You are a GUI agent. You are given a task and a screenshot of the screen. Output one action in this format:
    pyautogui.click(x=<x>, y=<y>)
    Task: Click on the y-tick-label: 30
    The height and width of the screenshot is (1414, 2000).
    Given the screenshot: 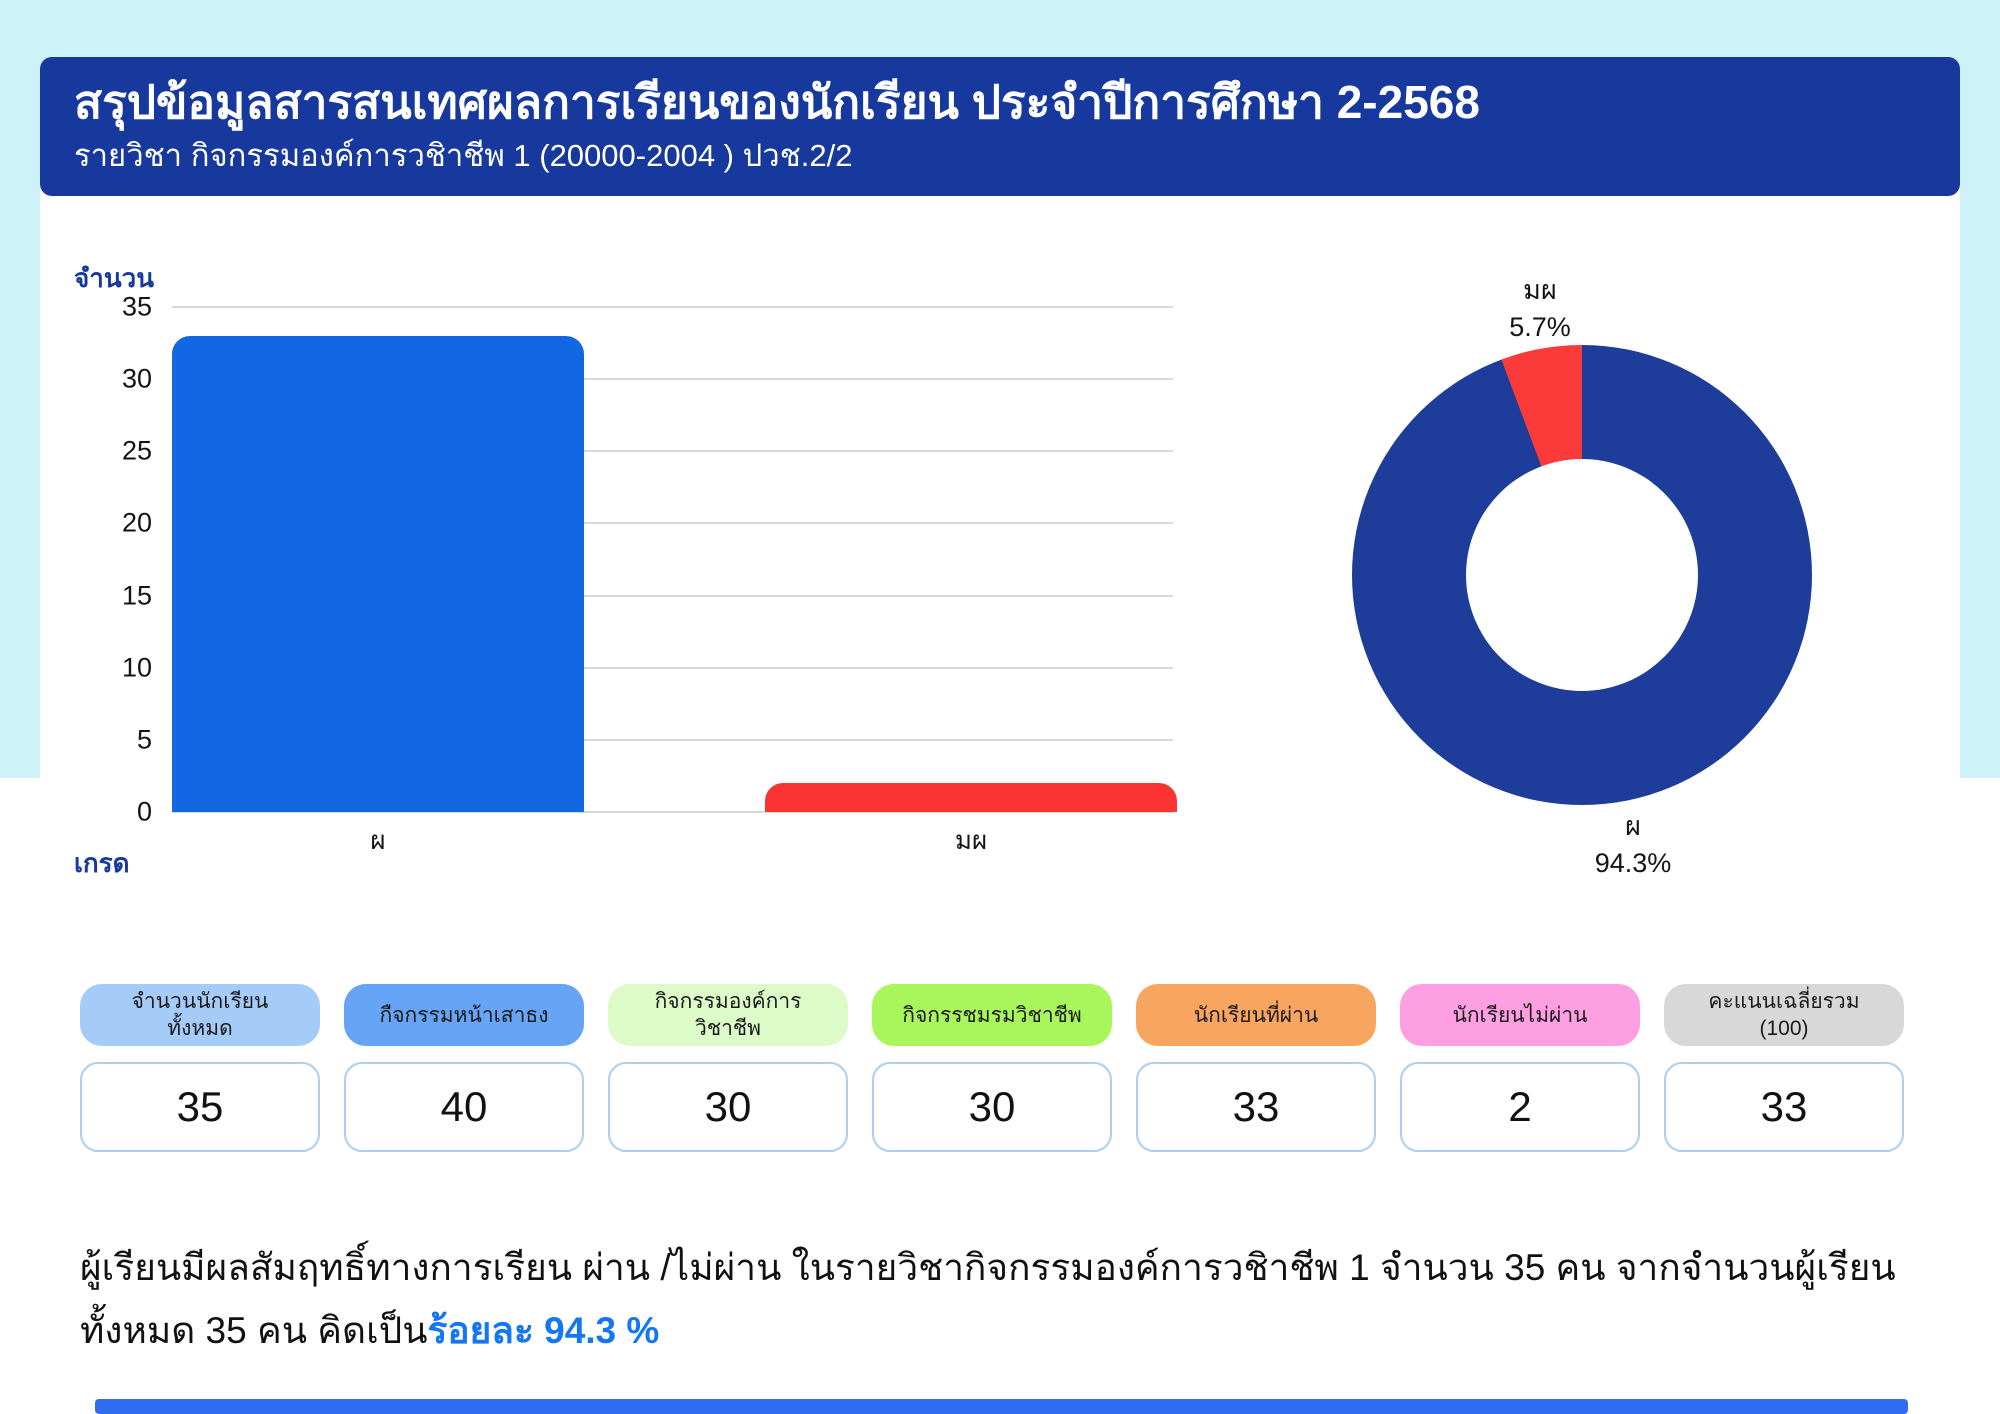 What is the action you would take?
    pyautogui.click(x=136, y=378)
    